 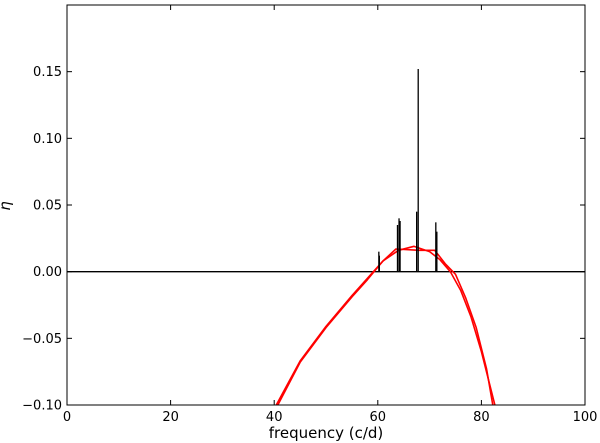 What do you see at coordinates (378, 417) in the screenshot?
I see `x-tick-label: 60` at bounding box center [378, 417].